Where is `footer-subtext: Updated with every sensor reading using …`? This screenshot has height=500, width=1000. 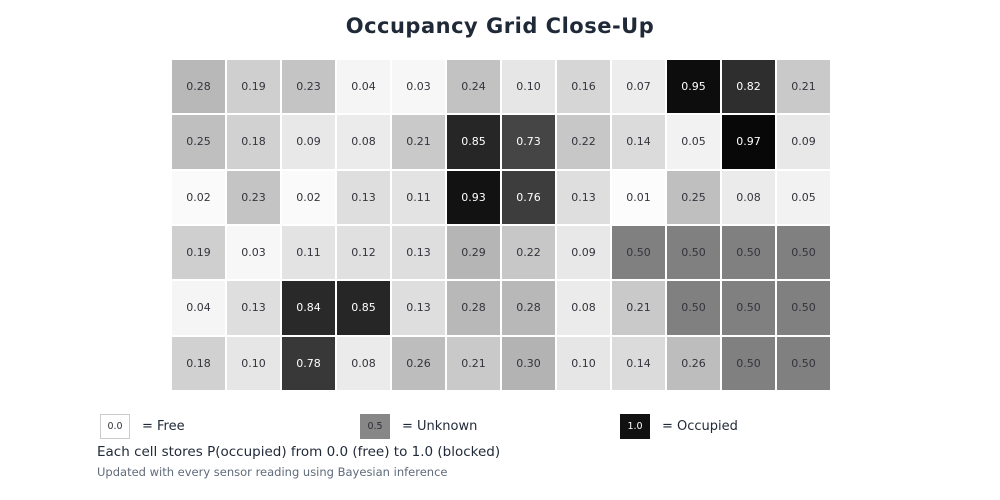
footer-subtext: Updated with every sensor reading using … is located at coordinates (272, 472).